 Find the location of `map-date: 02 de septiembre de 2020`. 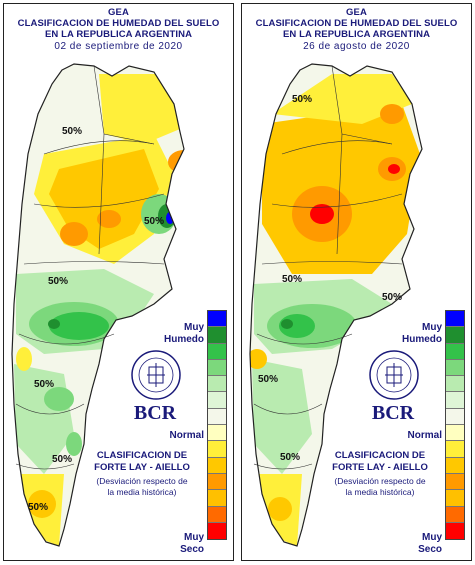

map-date: 02 de septiembre de 2020 is located at coordinates (118, 46).